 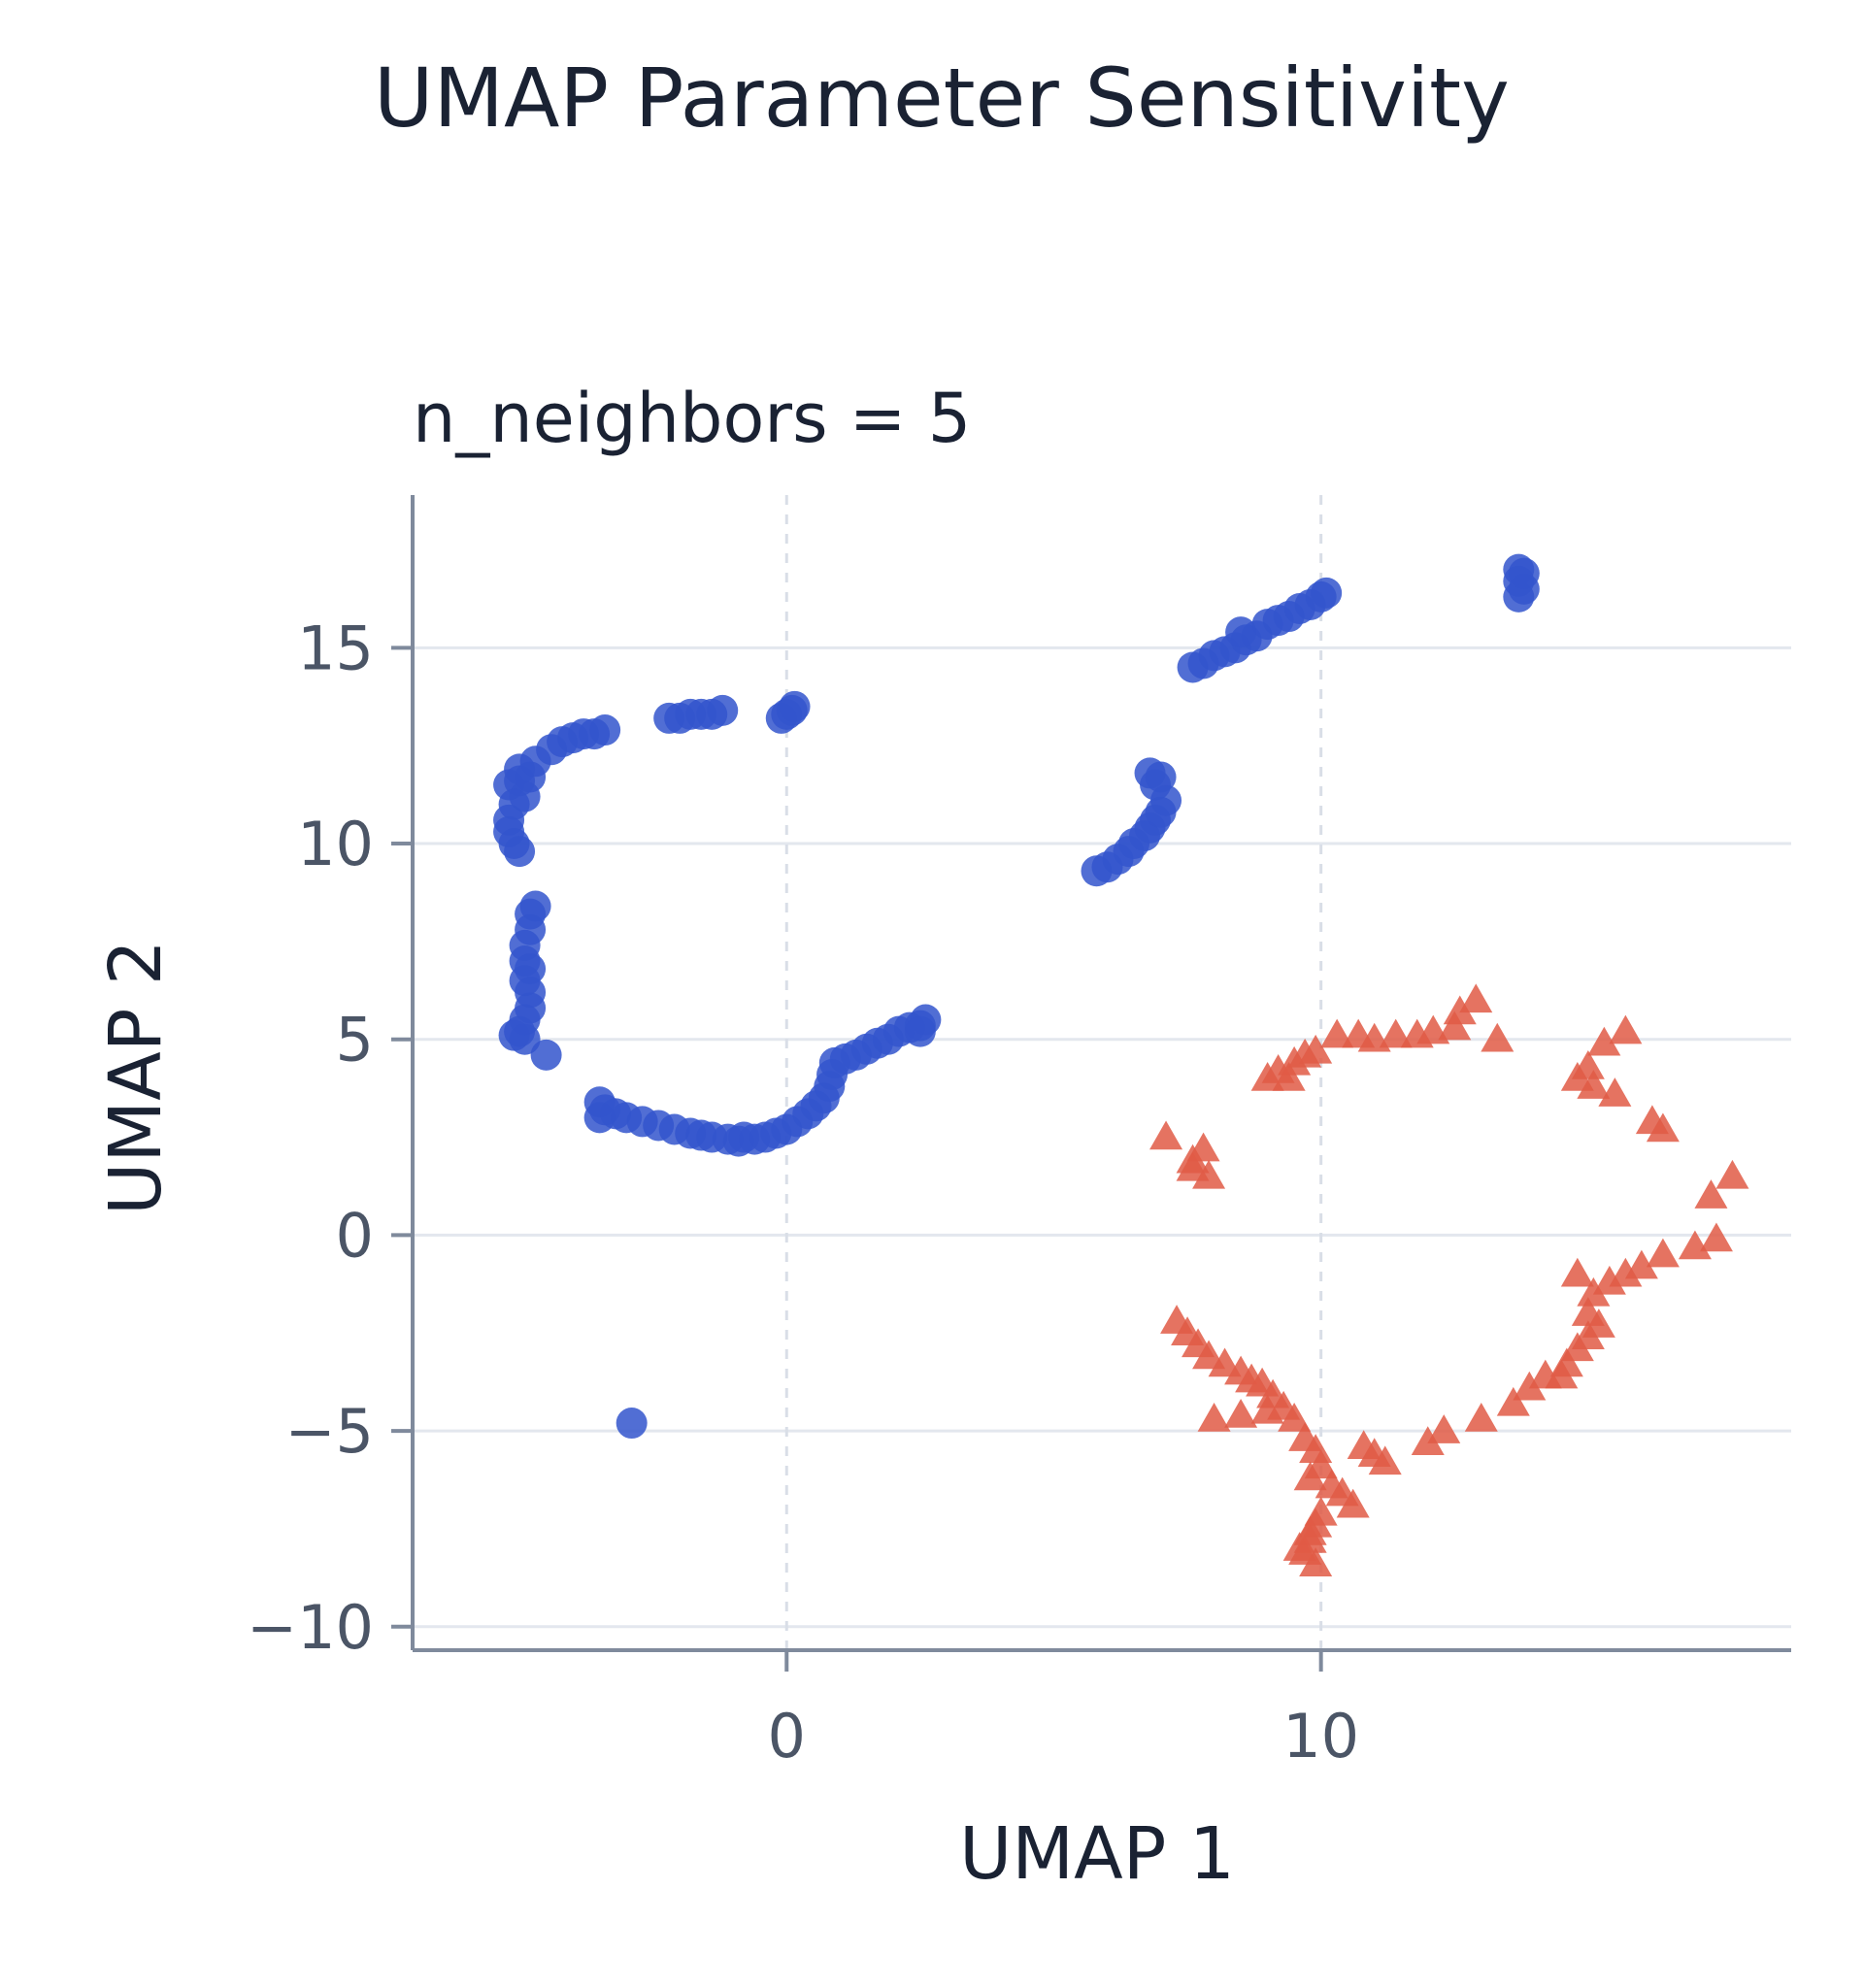 I want to click on x-tick-label: 10, so click(x=1320, y=1737).